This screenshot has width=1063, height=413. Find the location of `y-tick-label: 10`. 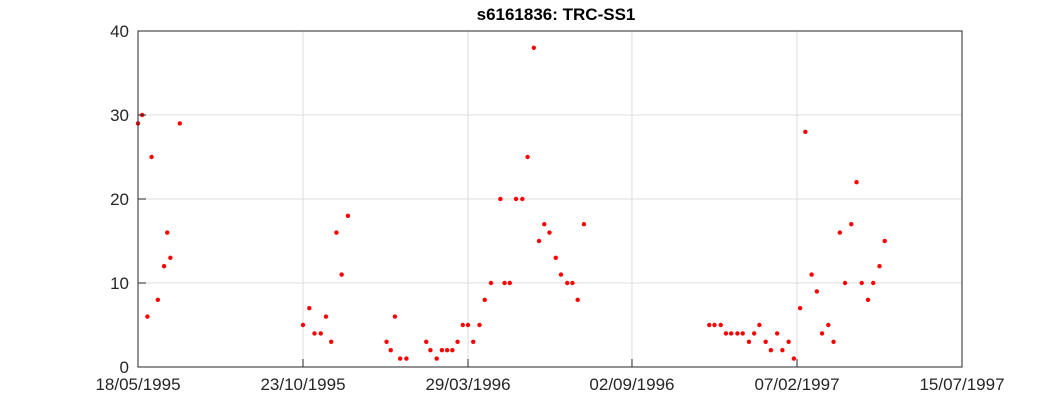

y-tick-label: 10 is located at coordinates (119, 283).